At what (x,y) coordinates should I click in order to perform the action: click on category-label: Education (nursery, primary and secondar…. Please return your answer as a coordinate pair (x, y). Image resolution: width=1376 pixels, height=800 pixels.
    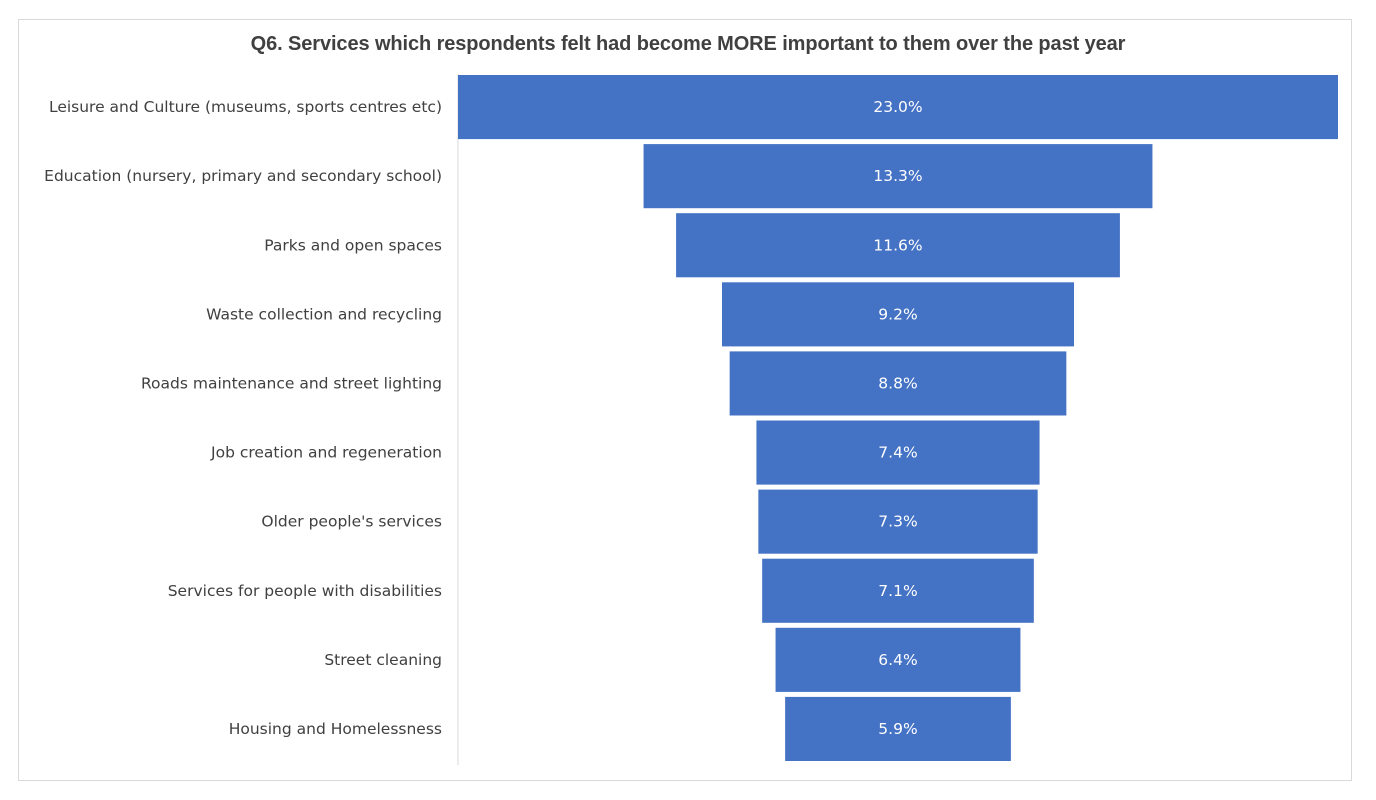
    Looking at the image, I should click on (243, 176).